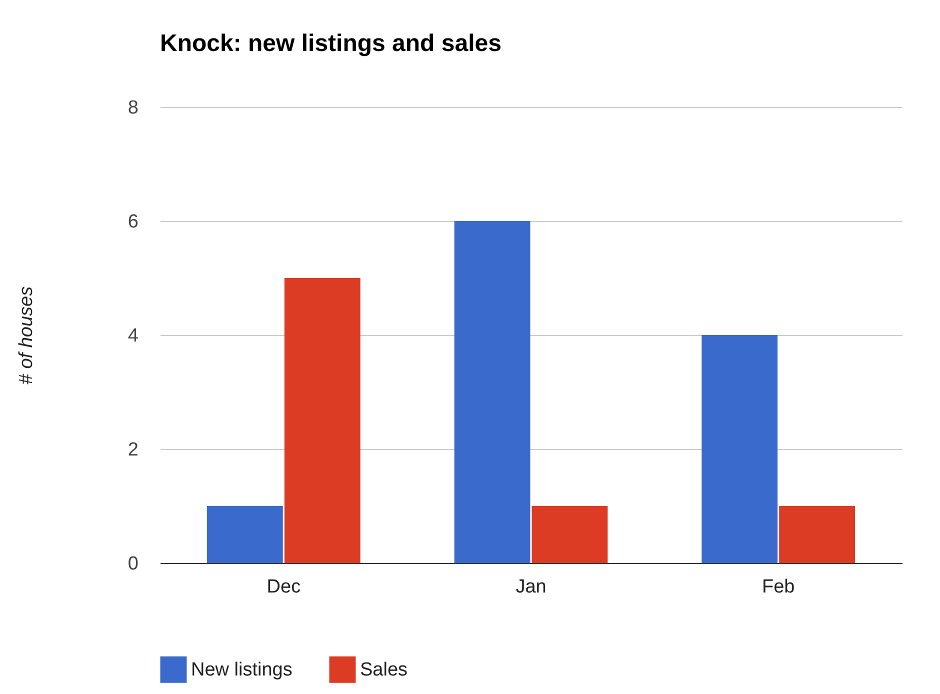 The image size is (940, 694). Describe the element at coordinates (133, 450) in the screenshot. I see `y-tick-label: 2` at that location.